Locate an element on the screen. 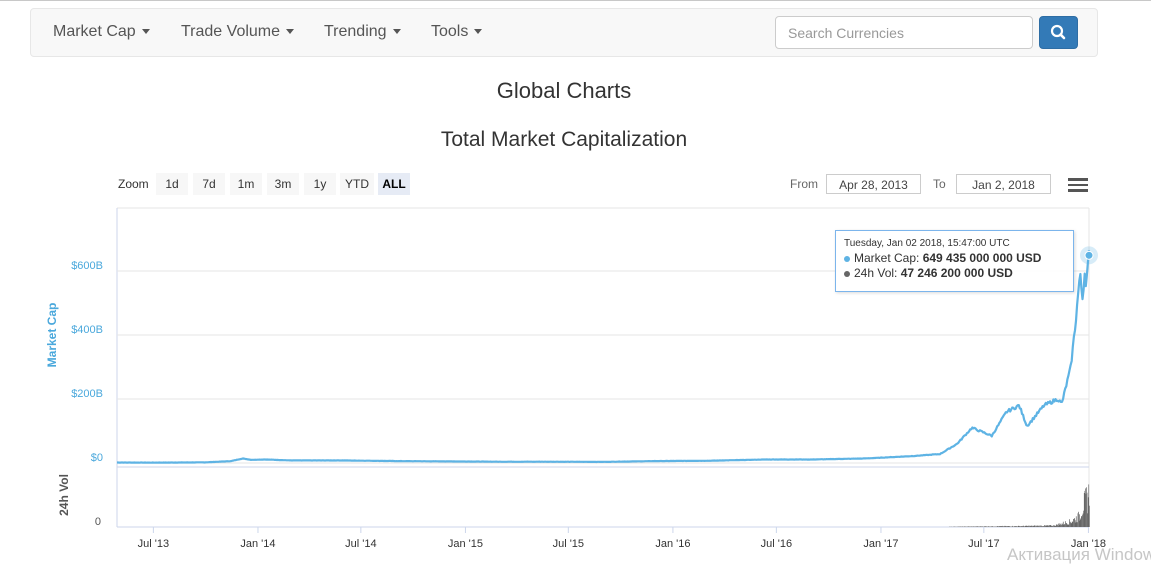 This screenshot has width=1151, height=566. nav-market-cap-dropdown: Market Cap is located at coordinates (101, 32).